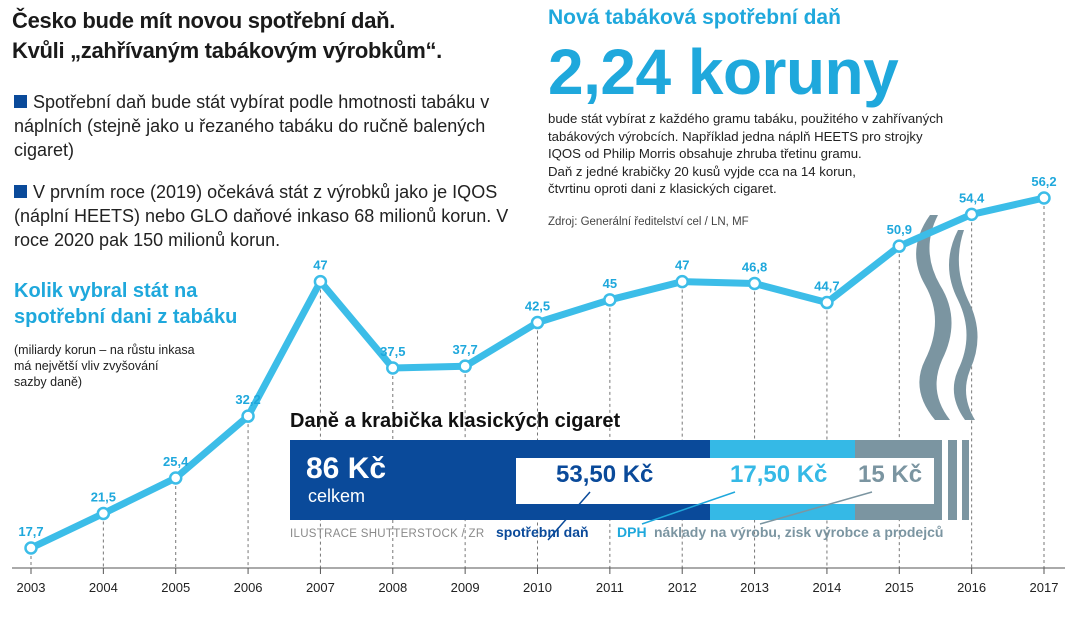 The image size is (1073, 621). What do you see at coordinates (826, 286) in the screenshot?
I see `value-label-2014: 44,7` at bounding box center [826, 286].